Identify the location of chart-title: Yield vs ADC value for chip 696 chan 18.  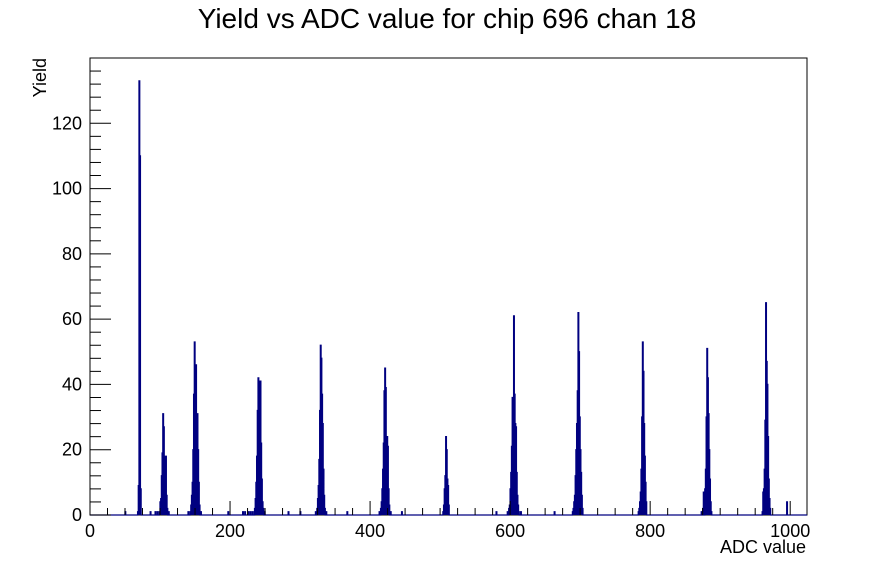
(447, 18).